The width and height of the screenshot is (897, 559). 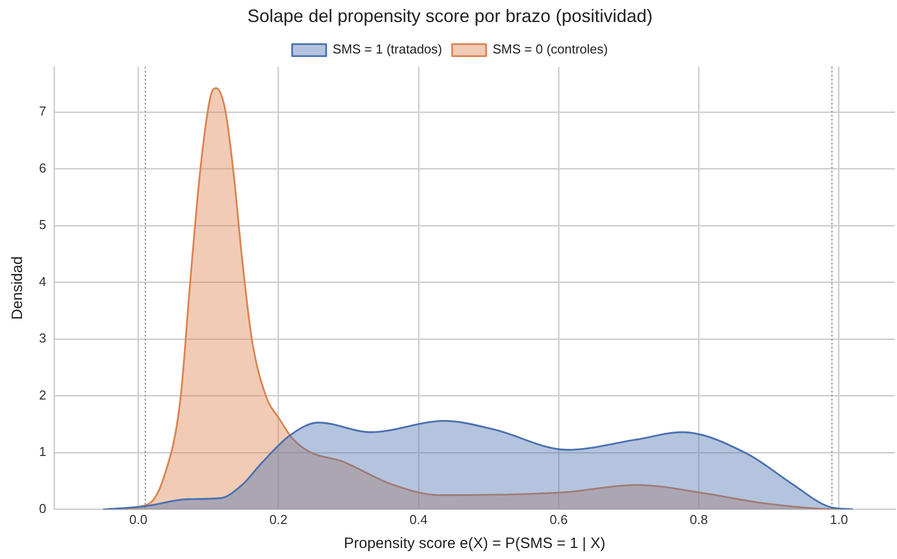 What do you see at coordinates (138, 519) in the screenshot?
I see `x-tick-label: 0.0` at bounding box center [138, 519].